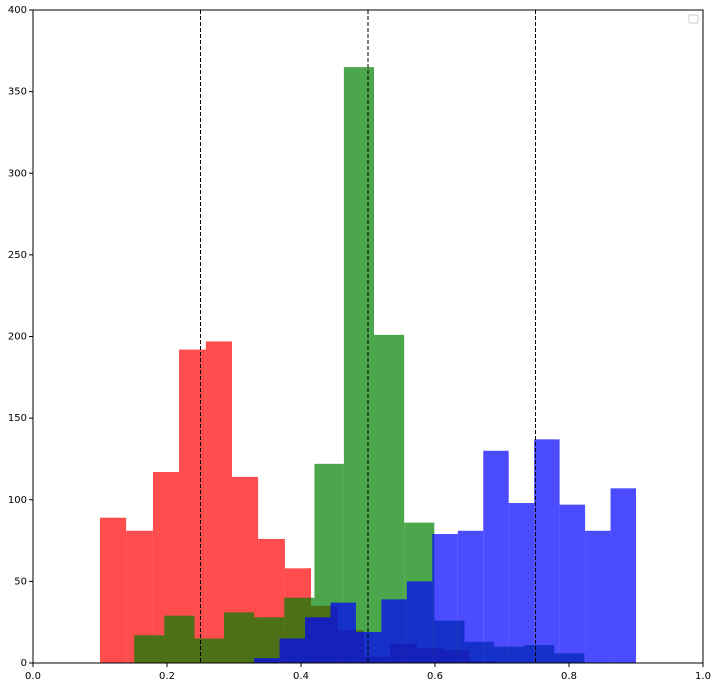 The height and width of the screenshot is (687, 717). I want to click on x-tick-label: 0.4, so click(301, 676).